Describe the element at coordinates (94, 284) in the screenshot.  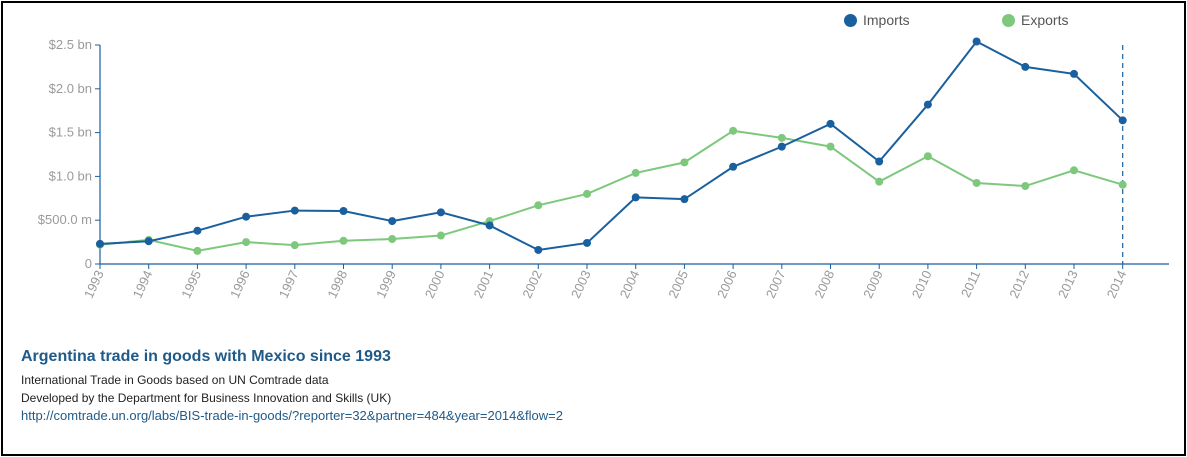
I see `x-tick-label: 1993` at that location.